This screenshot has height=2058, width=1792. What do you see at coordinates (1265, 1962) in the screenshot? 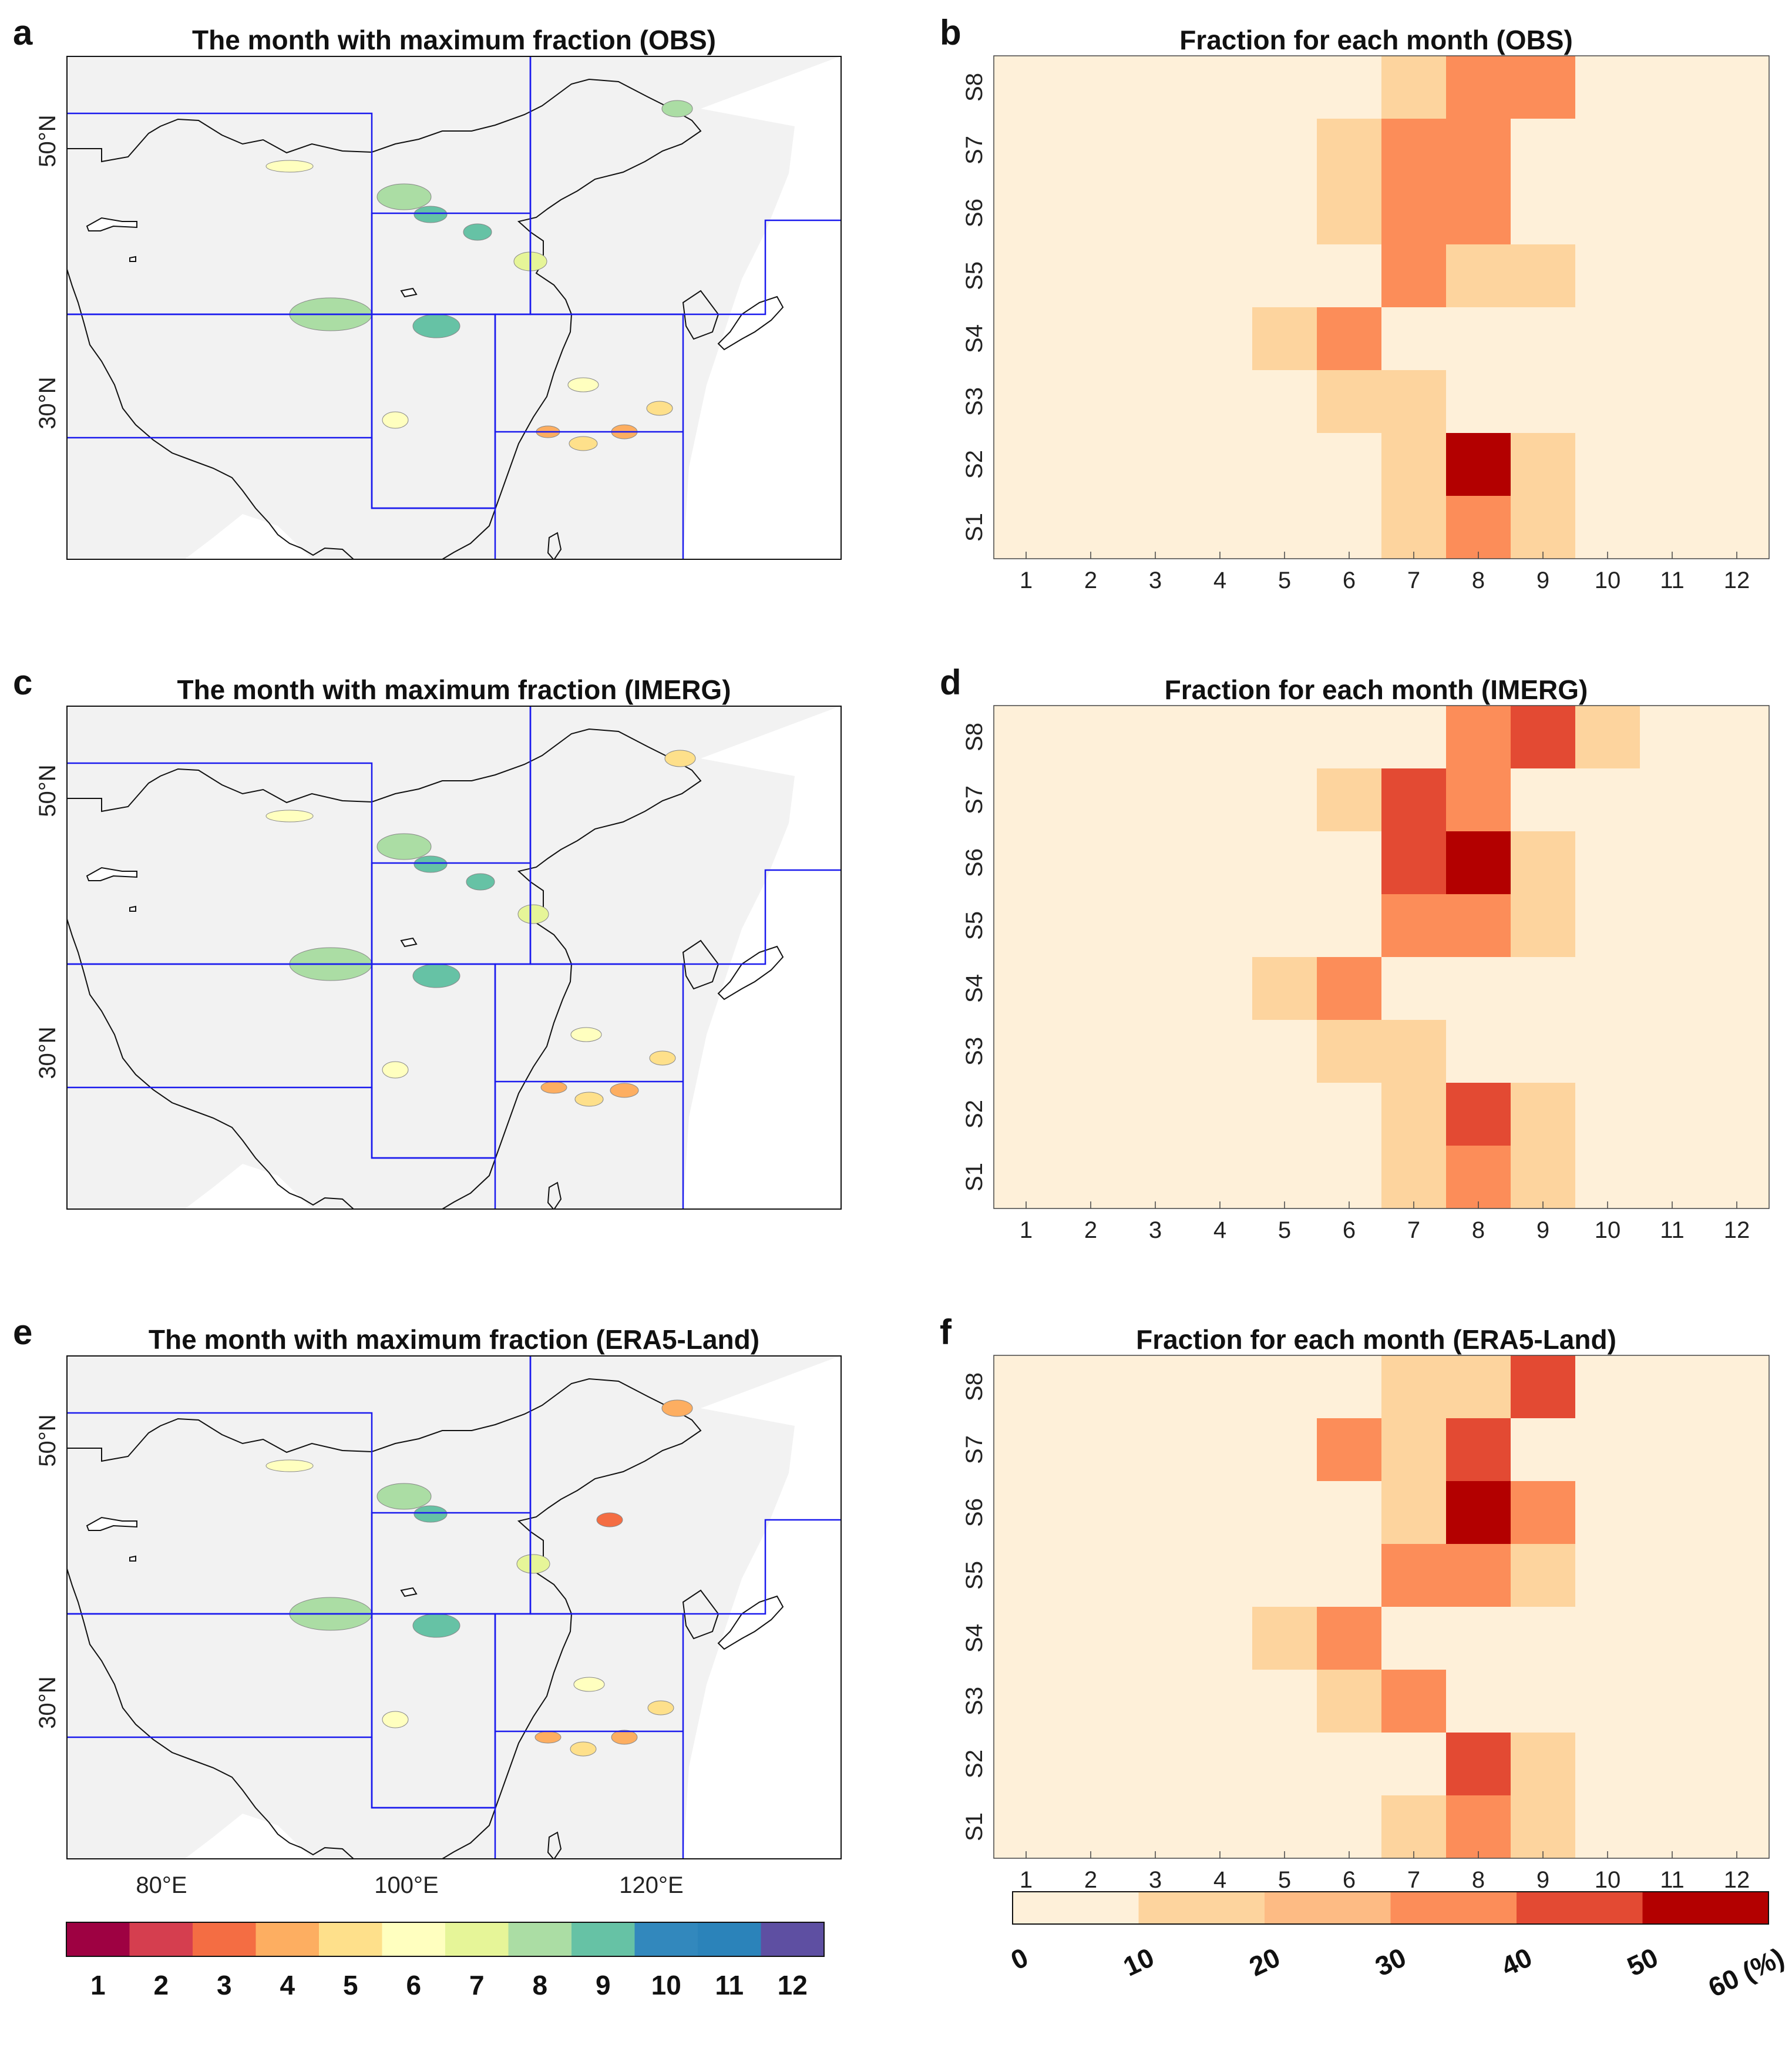
I see `fraction-colorbar-label: 20` at bounding box center [1265, 1962].